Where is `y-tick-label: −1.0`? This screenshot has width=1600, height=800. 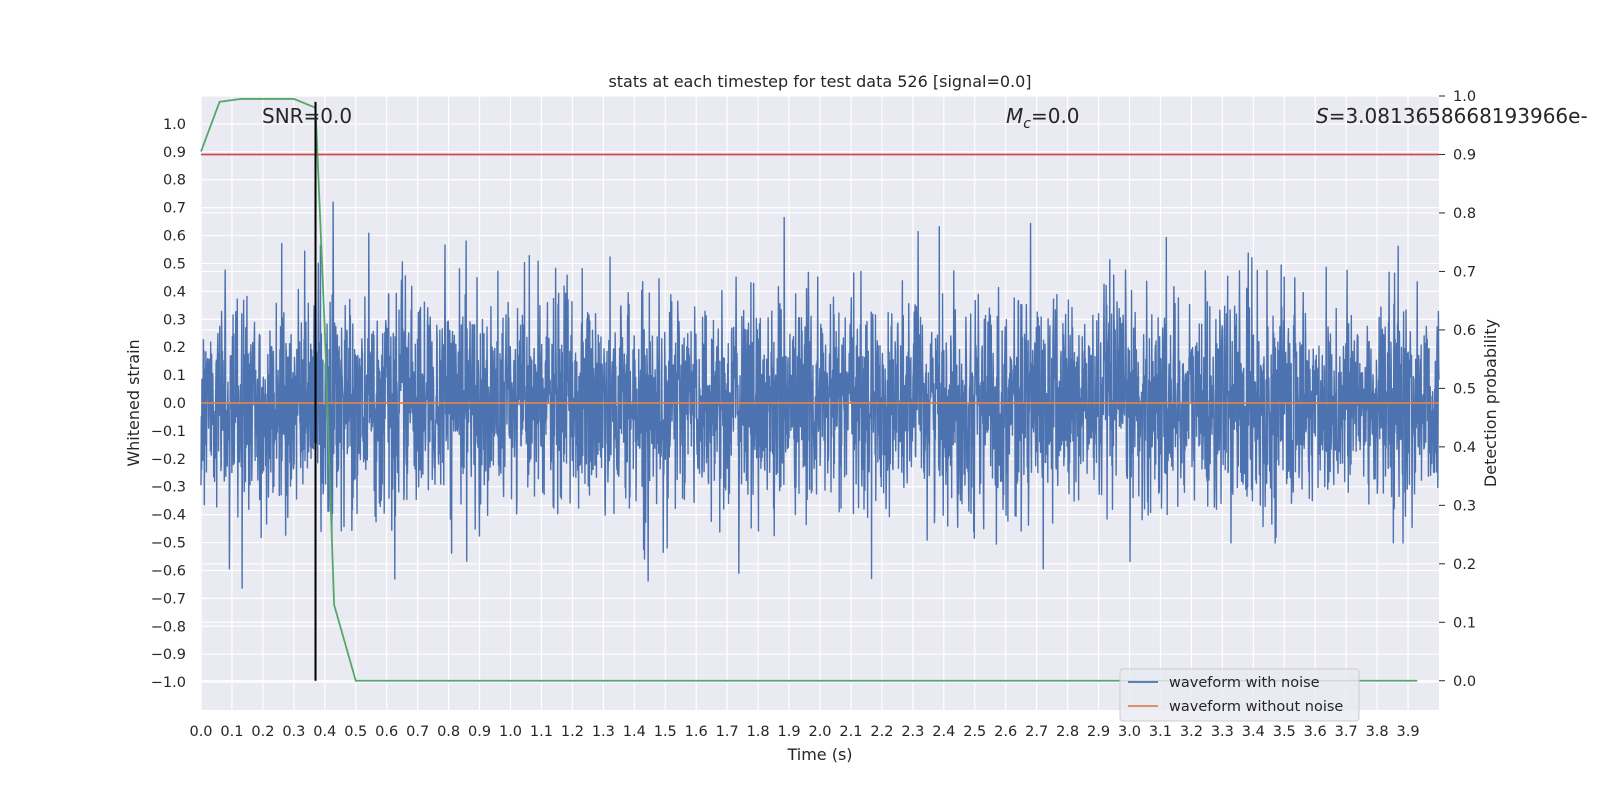 y-tick-label: −1.0 is located at coordinates (168, 683).